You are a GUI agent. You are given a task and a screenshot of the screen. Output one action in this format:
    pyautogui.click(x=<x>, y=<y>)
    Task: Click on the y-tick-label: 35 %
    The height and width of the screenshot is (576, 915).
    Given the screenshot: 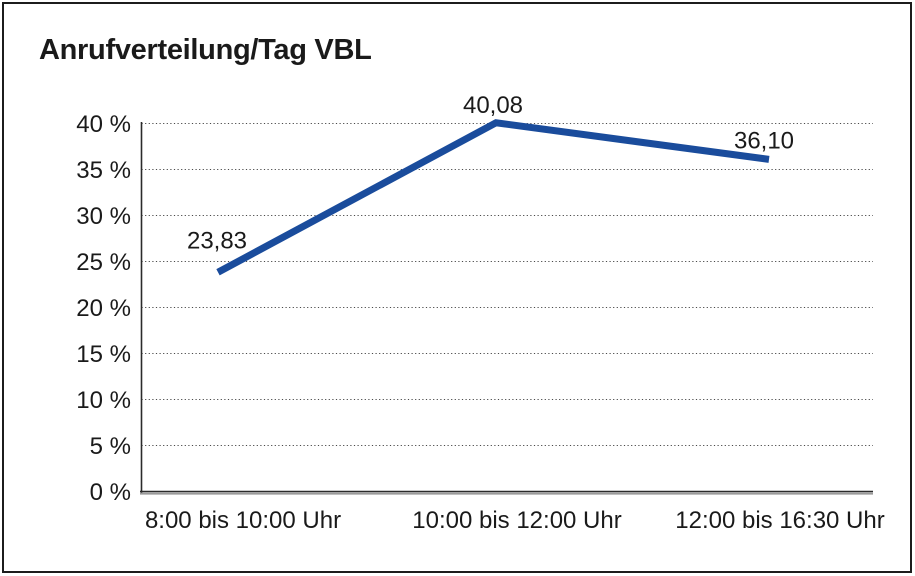 What is the action you would take?
    pyautogui.click(x=103, y=170)
    